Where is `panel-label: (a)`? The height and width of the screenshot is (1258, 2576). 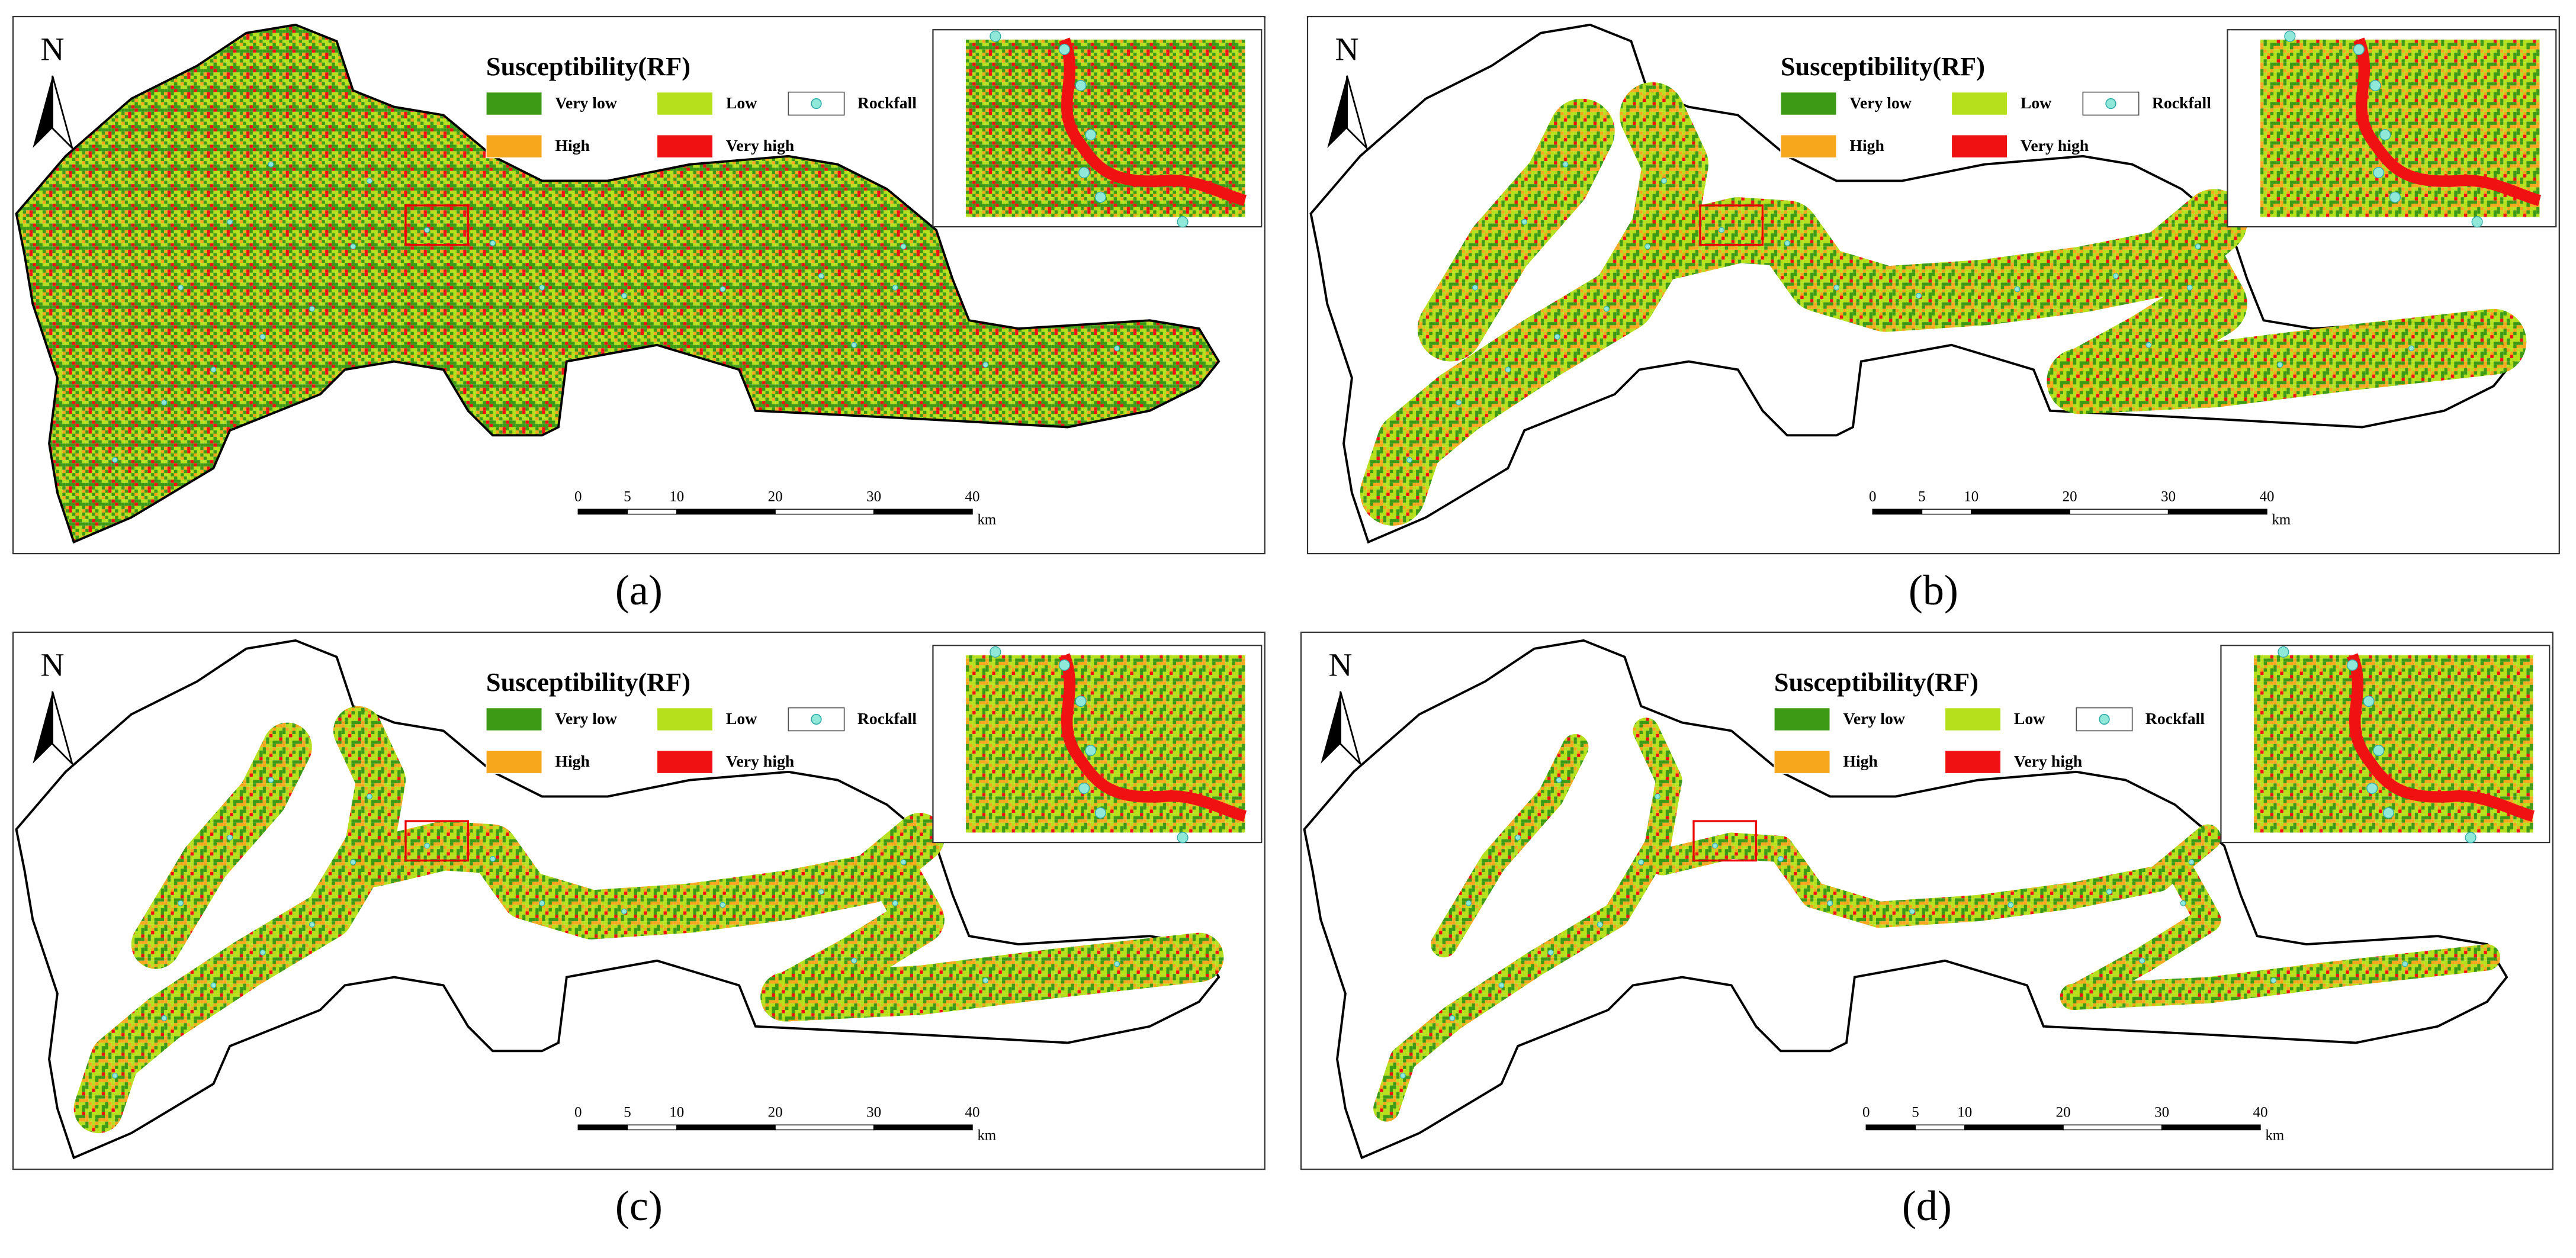
panel-label: (a) is located at coordinates (639, 590).